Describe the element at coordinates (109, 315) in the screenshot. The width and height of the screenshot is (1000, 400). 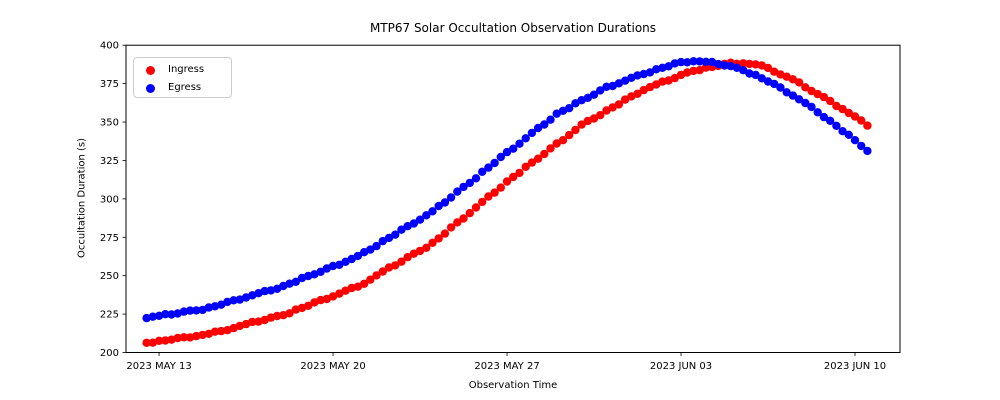
I see `y-tick-label: 225` at that location.